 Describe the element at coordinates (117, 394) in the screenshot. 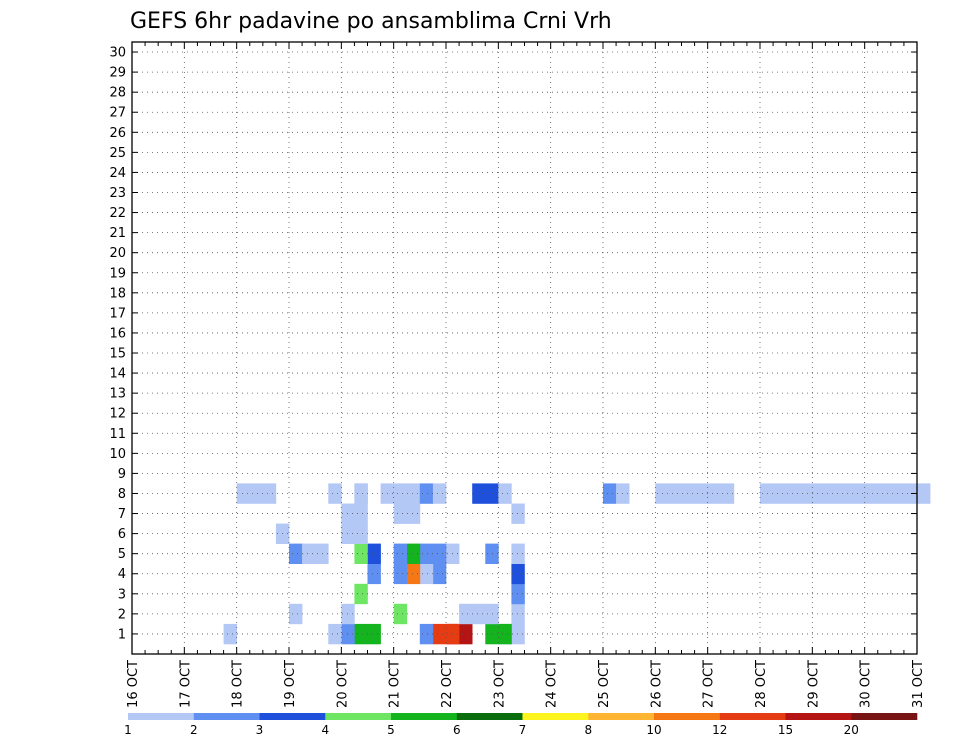

I see `y-tick-label: 13` at that location.